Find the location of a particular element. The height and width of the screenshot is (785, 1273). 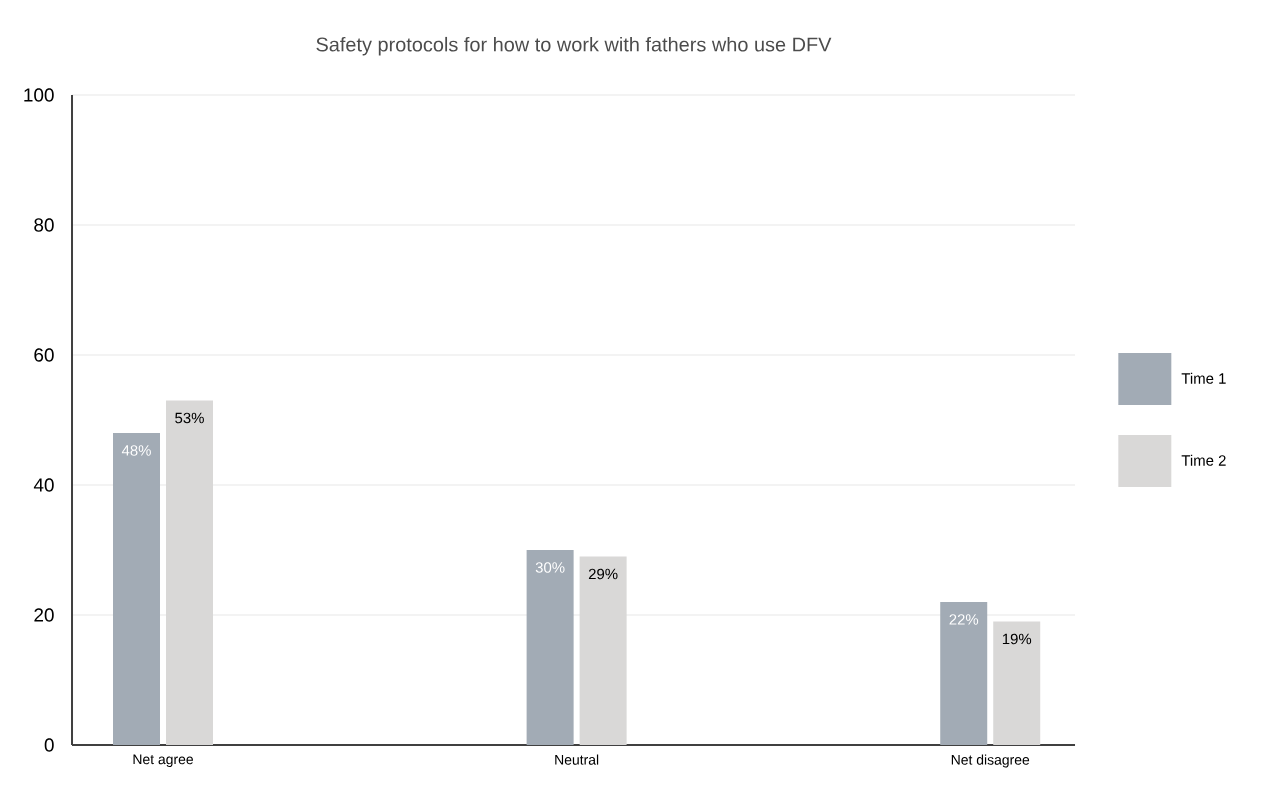

x-tick-label: Net disagree is located at coordinates (990, 761).